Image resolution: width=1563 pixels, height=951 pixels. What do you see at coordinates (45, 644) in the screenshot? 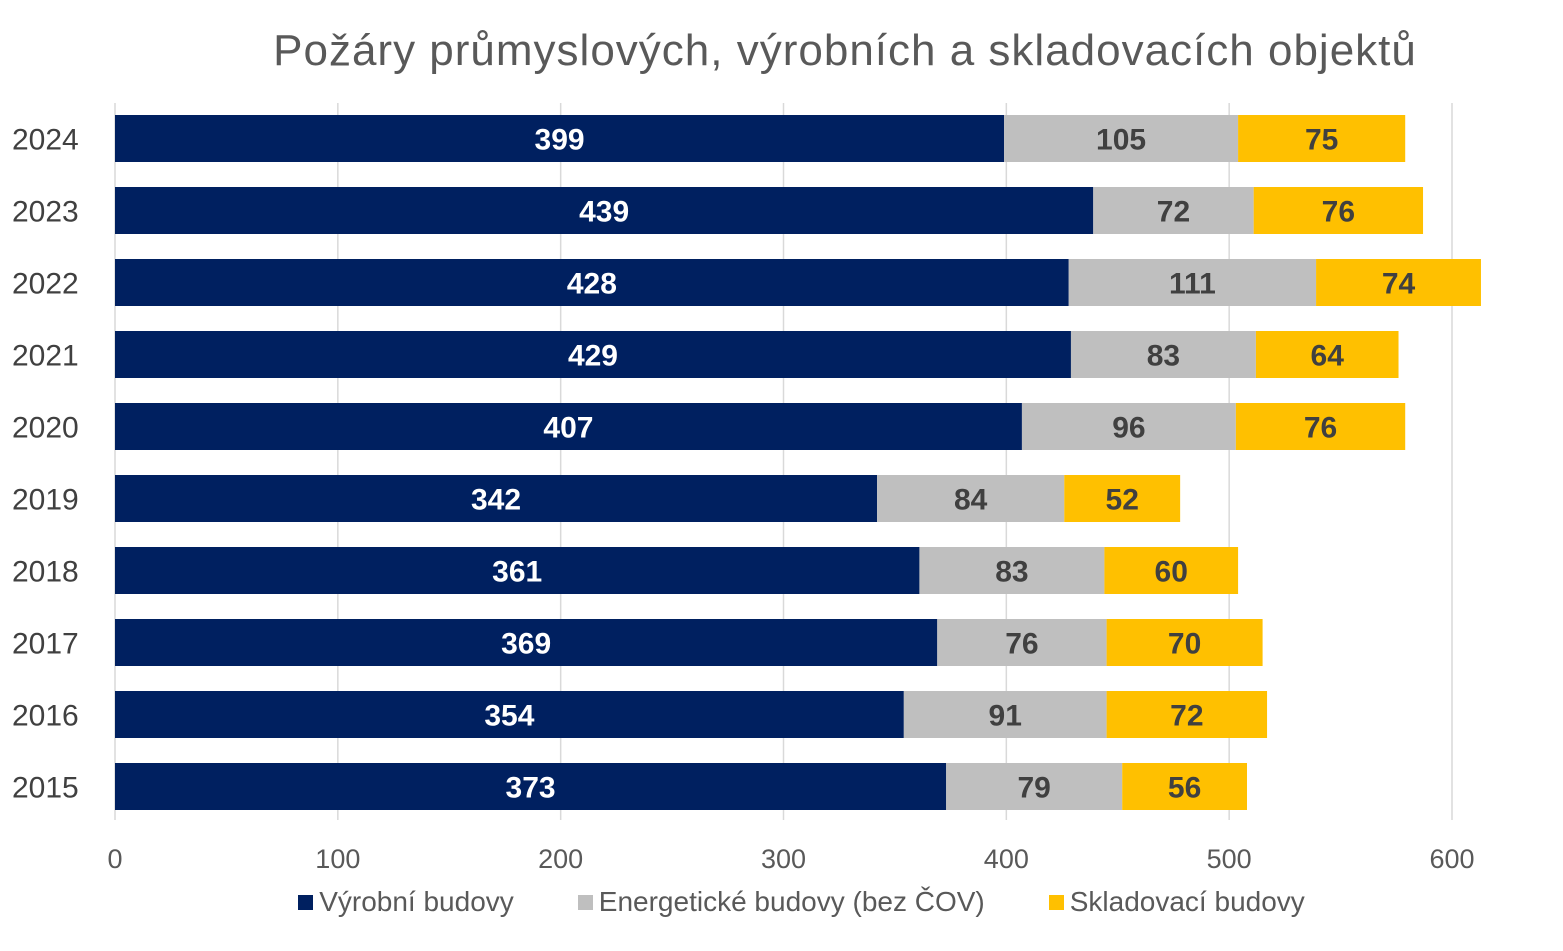
I see `y-tick-label: 2017` at bounding box center [45, 644].